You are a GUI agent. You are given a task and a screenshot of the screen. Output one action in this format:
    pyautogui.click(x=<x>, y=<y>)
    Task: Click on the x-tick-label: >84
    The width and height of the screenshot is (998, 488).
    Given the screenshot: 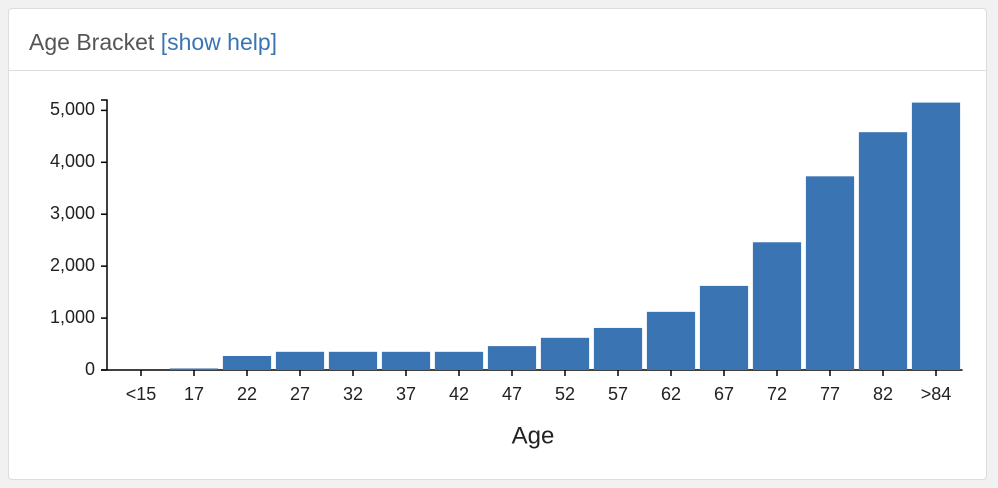 What is the action you would take?
    pyautogui.click(x=936, y=394)
    